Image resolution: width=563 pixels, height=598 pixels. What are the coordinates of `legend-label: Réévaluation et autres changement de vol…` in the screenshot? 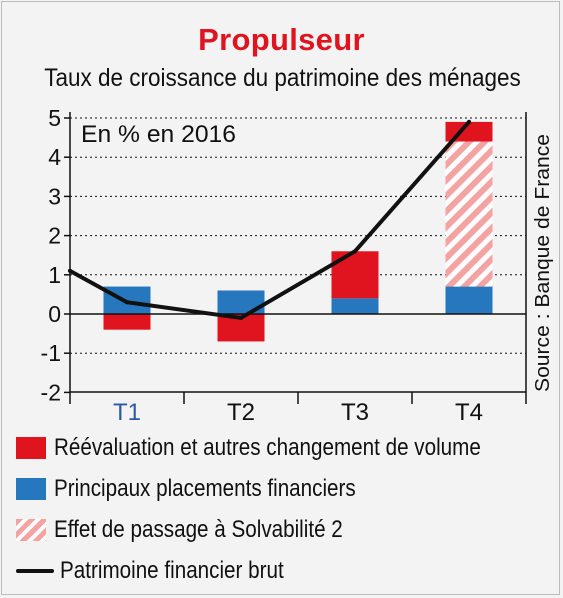 It's located at (267, 447).